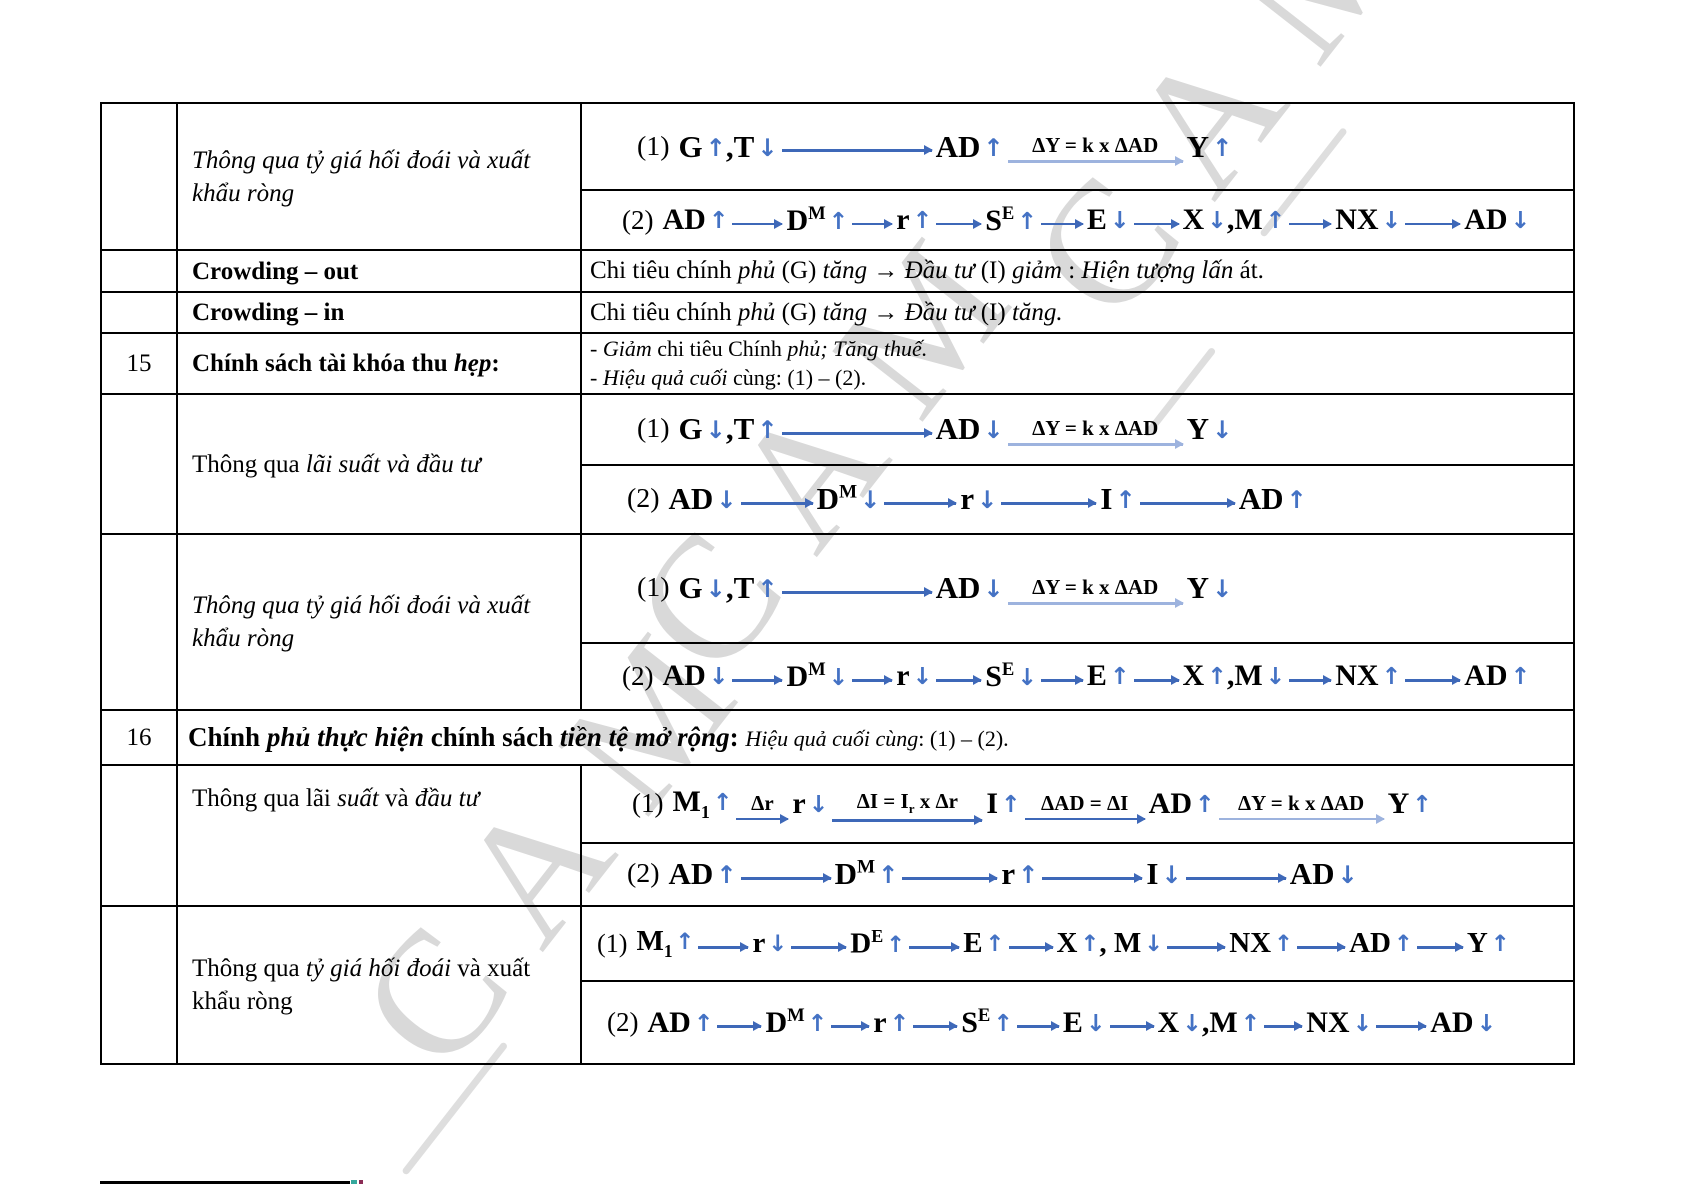  I want to click on flow-line: (1) G ↓, T ↑ AD ↓ ΔY = k x ΔAD Y ↓, so click(1077, 429).